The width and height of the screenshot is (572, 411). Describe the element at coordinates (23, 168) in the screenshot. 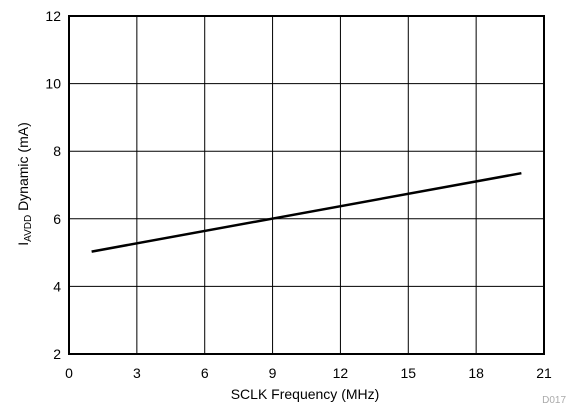

I see `y-axis-label-rest: Dynamic (mA)` at that location.